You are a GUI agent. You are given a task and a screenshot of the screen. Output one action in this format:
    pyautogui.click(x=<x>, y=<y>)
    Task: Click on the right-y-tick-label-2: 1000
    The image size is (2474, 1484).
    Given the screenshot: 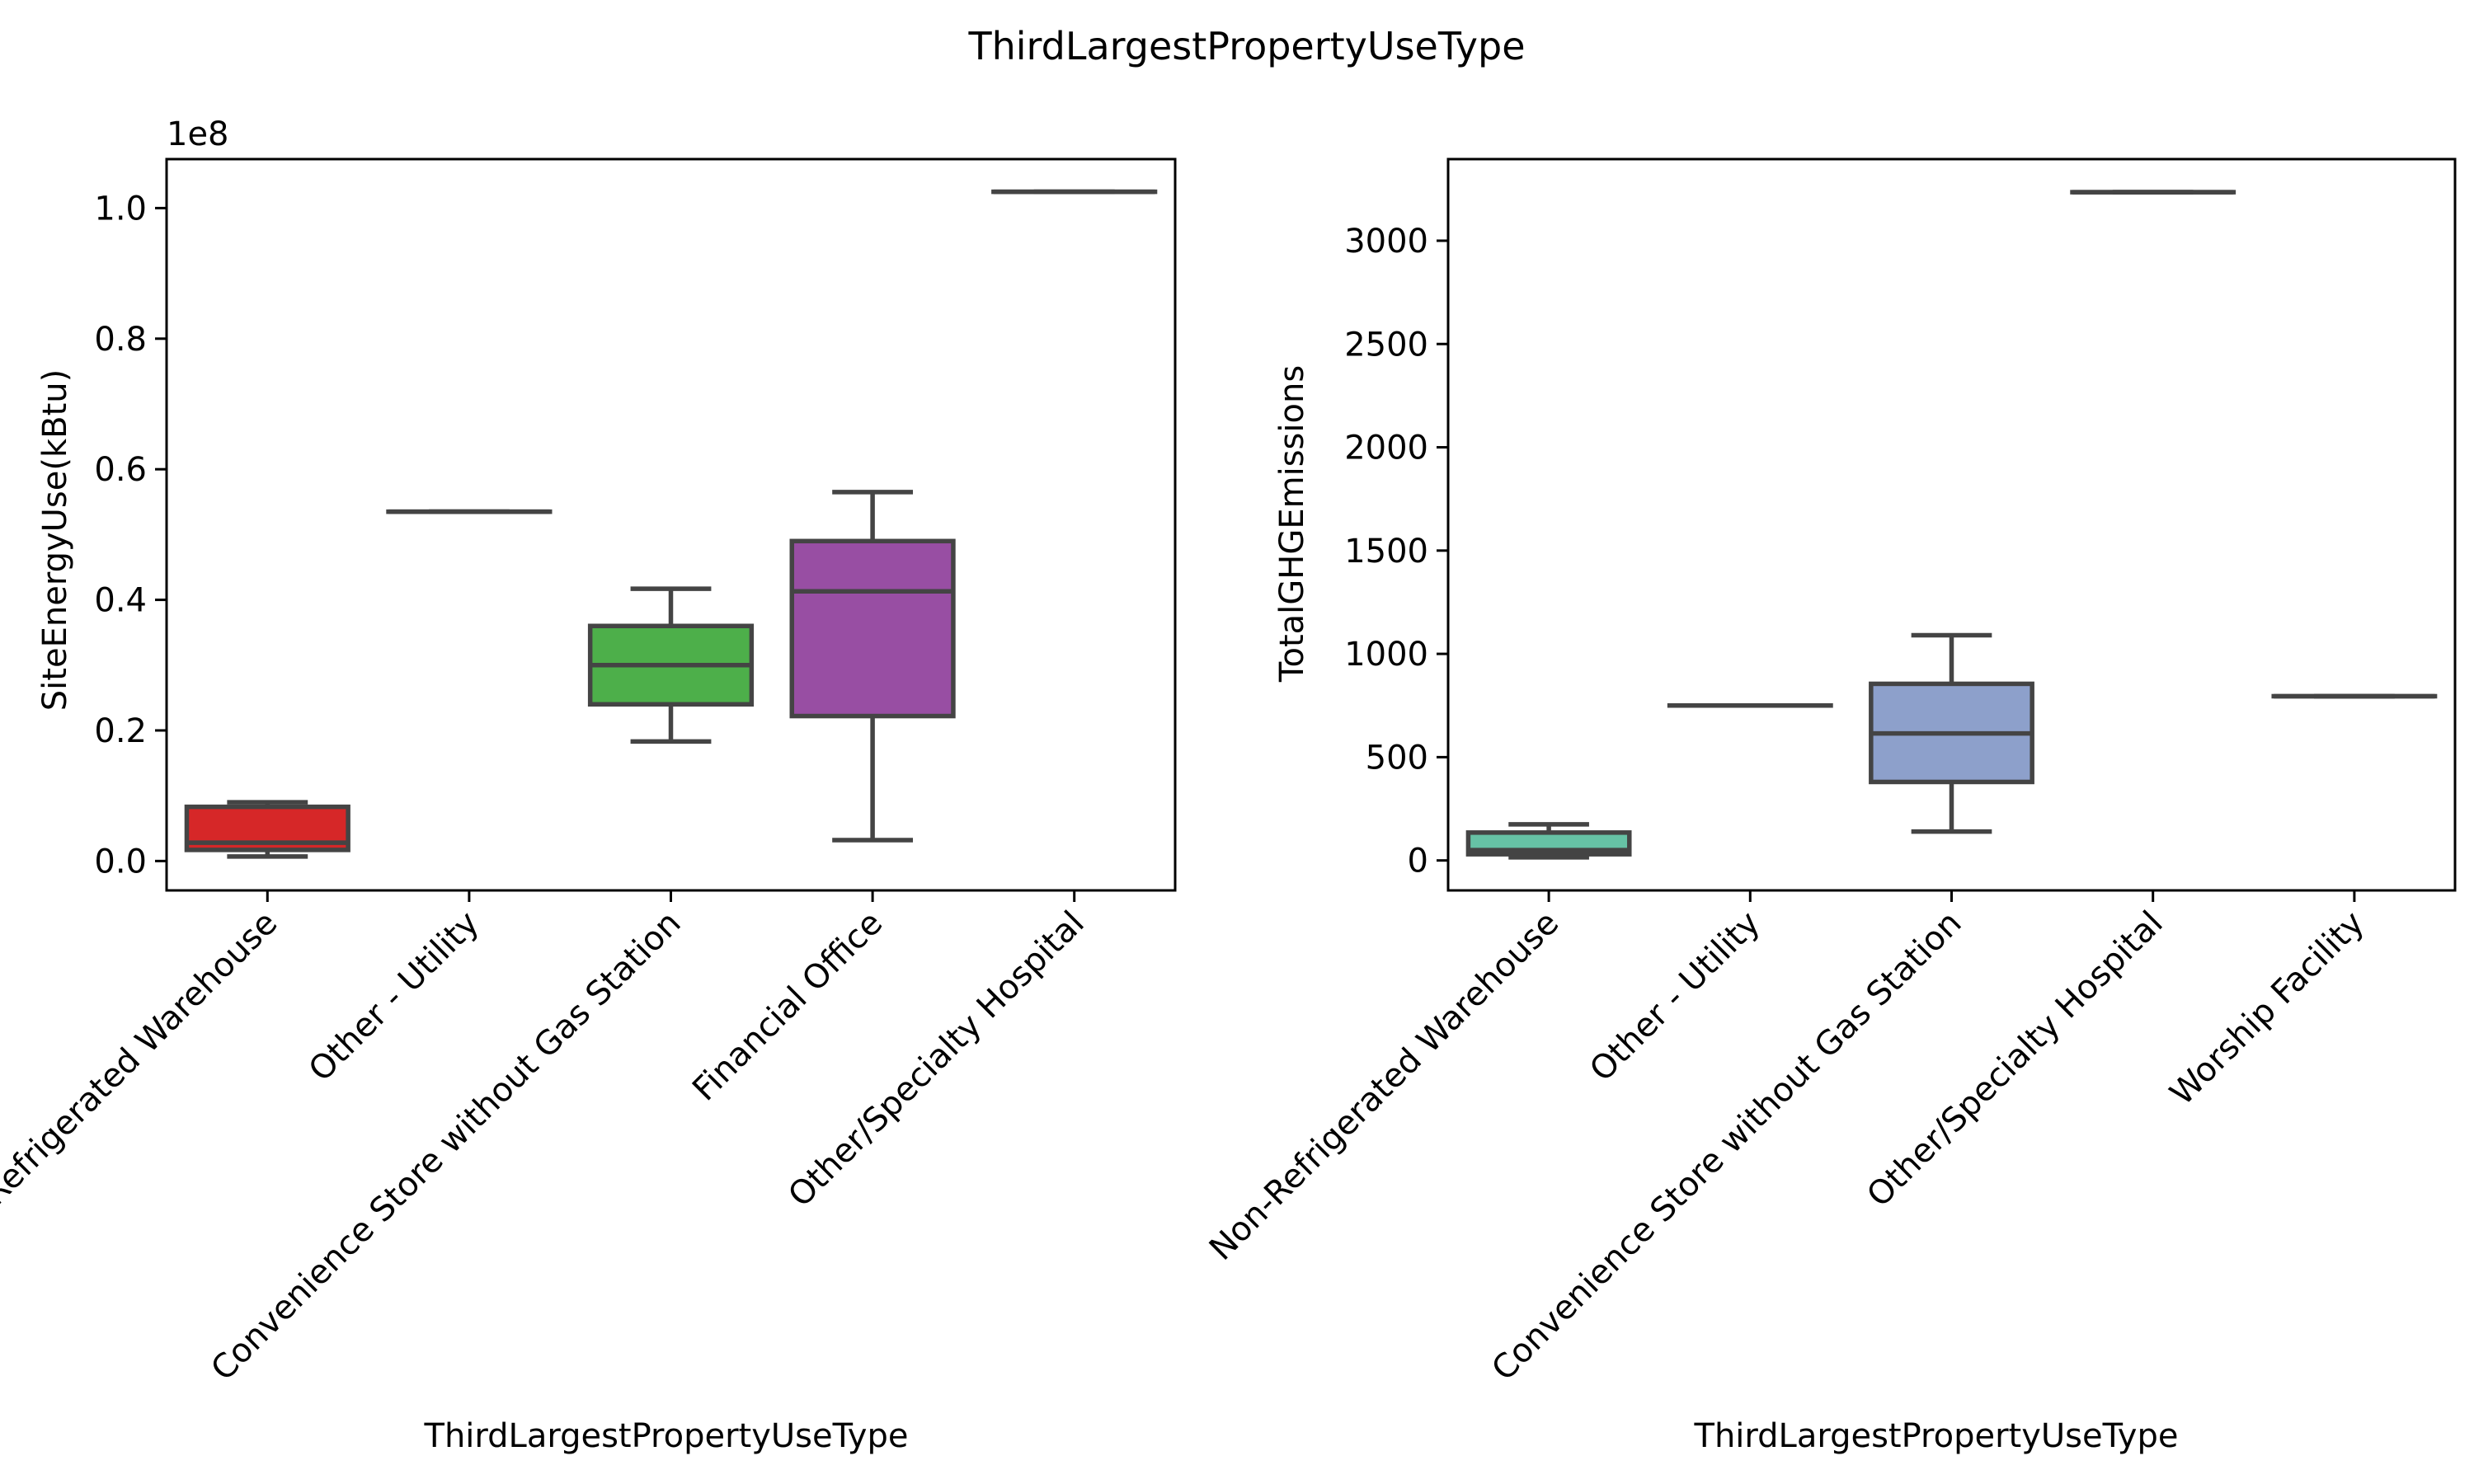 What is the action you would take?
    pyautogui.click(x=1386, y=655)
    